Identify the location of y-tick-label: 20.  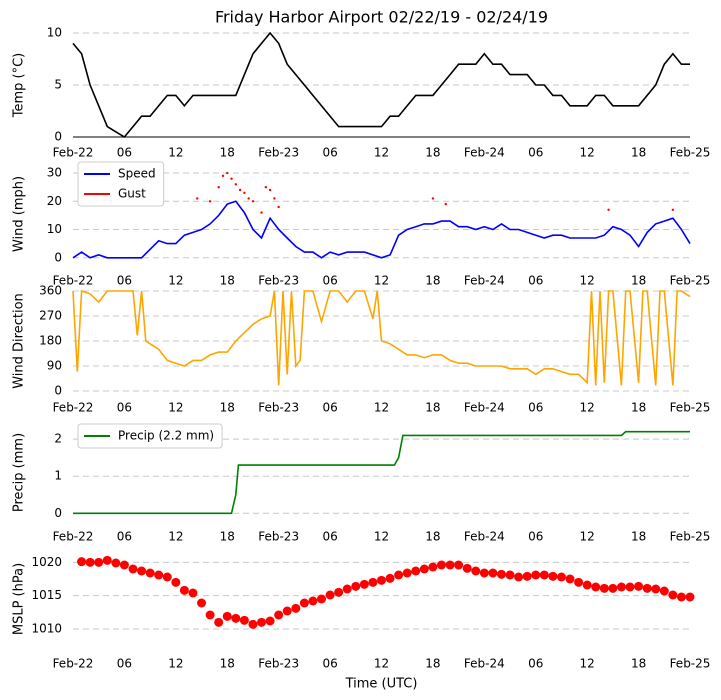
(54, 201).